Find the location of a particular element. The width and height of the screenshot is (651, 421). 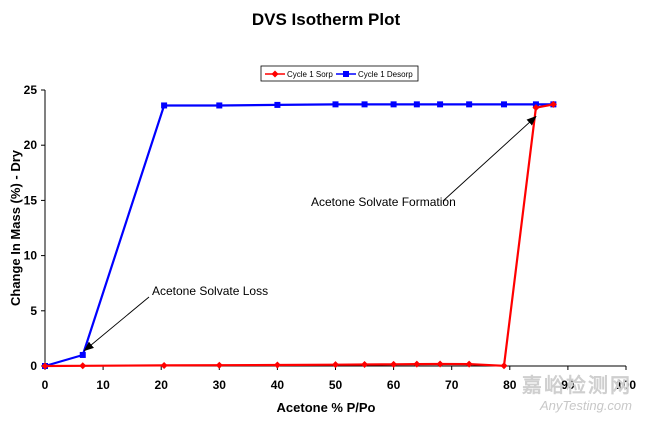

y-tick-label: 15 is located at coordinates (31, 200).